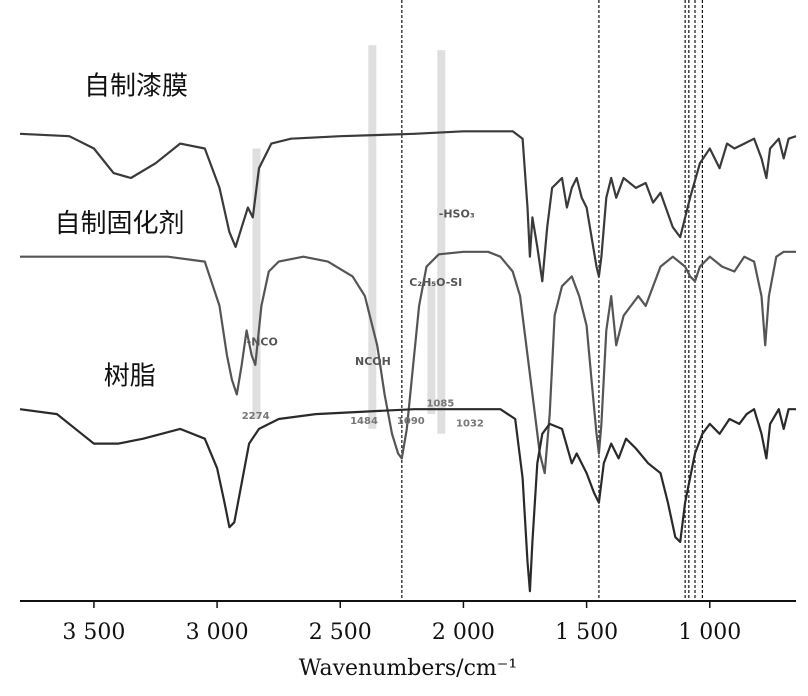 Image resolution: width=808 pixels, height=696 pixels. I want to click on x-tick-label-3: 2 000, so click(463, 632).